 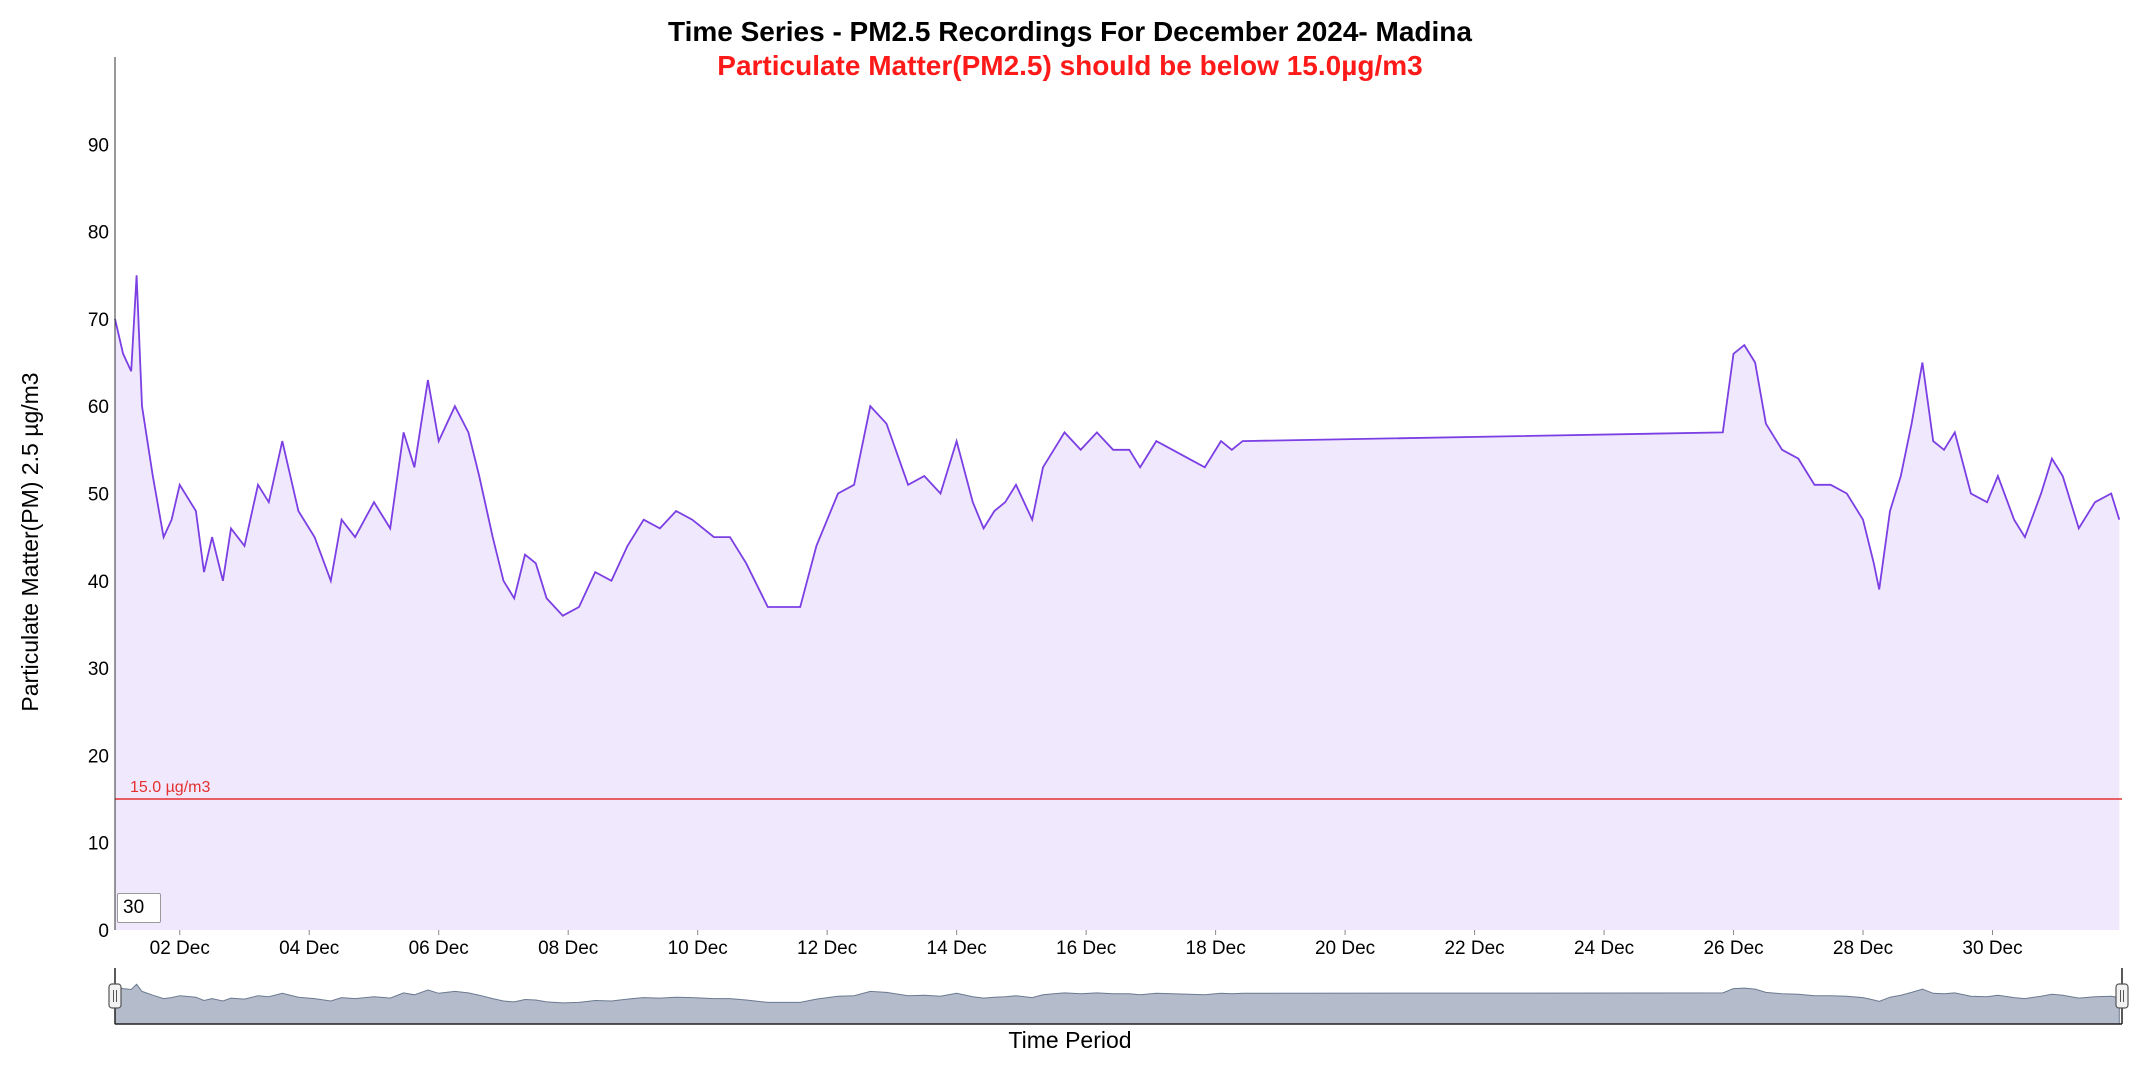 What do you see at coordinates (98, 669) in the screenshot?
I see `y-tick-label: 30` at bounding box center [98, 669].